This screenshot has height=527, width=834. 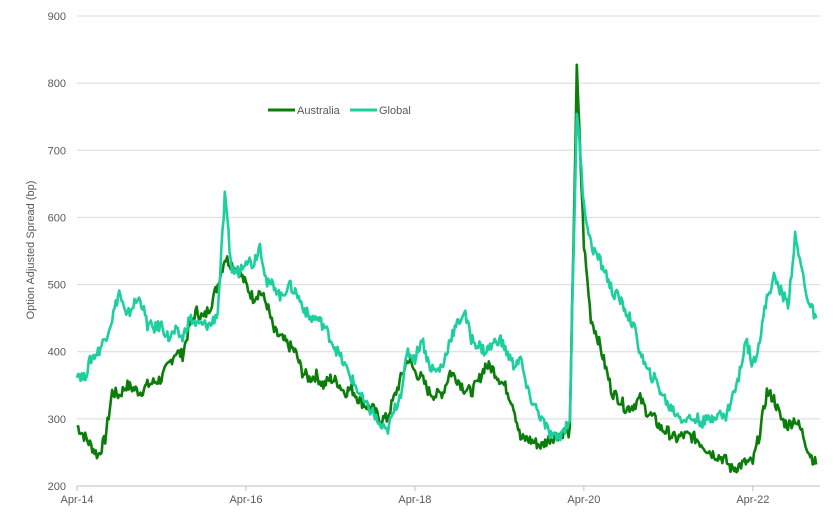 What do you see at coordinates (414, 500) in the screenshot?
I see `x-tick-label: Apr-18` at bounding box center [414, 500].